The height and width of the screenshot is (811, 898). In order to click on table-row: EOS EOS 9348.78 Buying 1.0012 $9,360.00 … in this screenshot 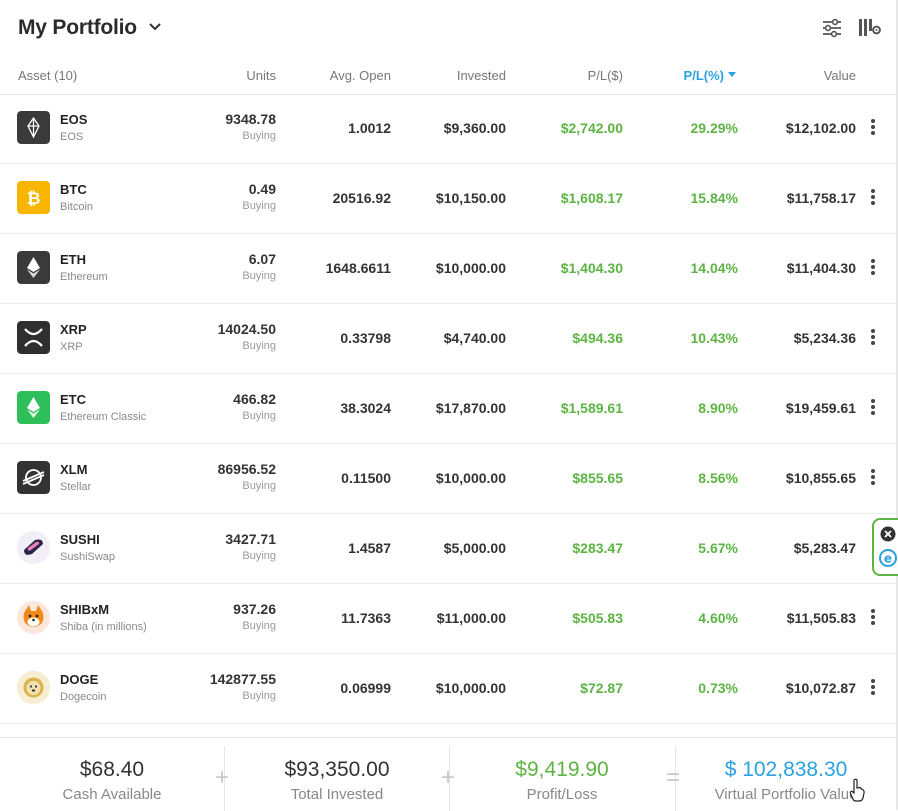, I will do `click(448, 128)`.